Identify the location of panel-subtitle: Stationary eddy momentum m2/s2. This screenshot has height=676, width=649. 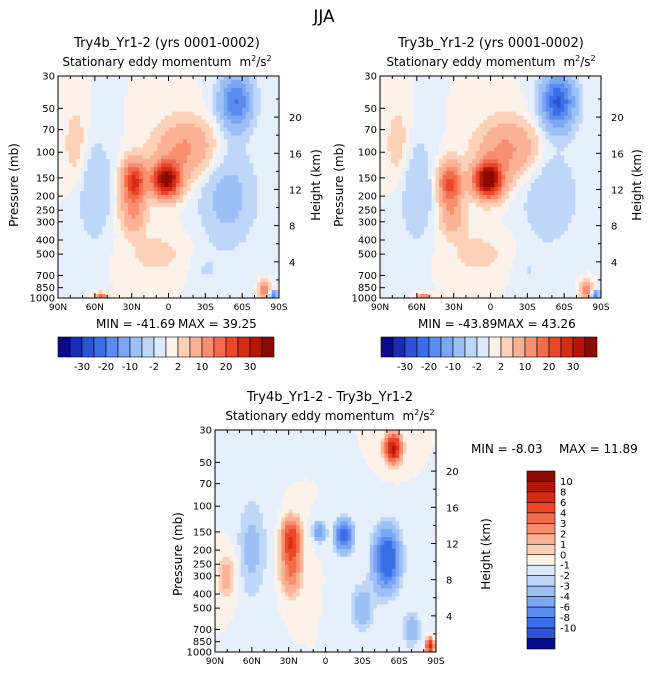
(166, 61).